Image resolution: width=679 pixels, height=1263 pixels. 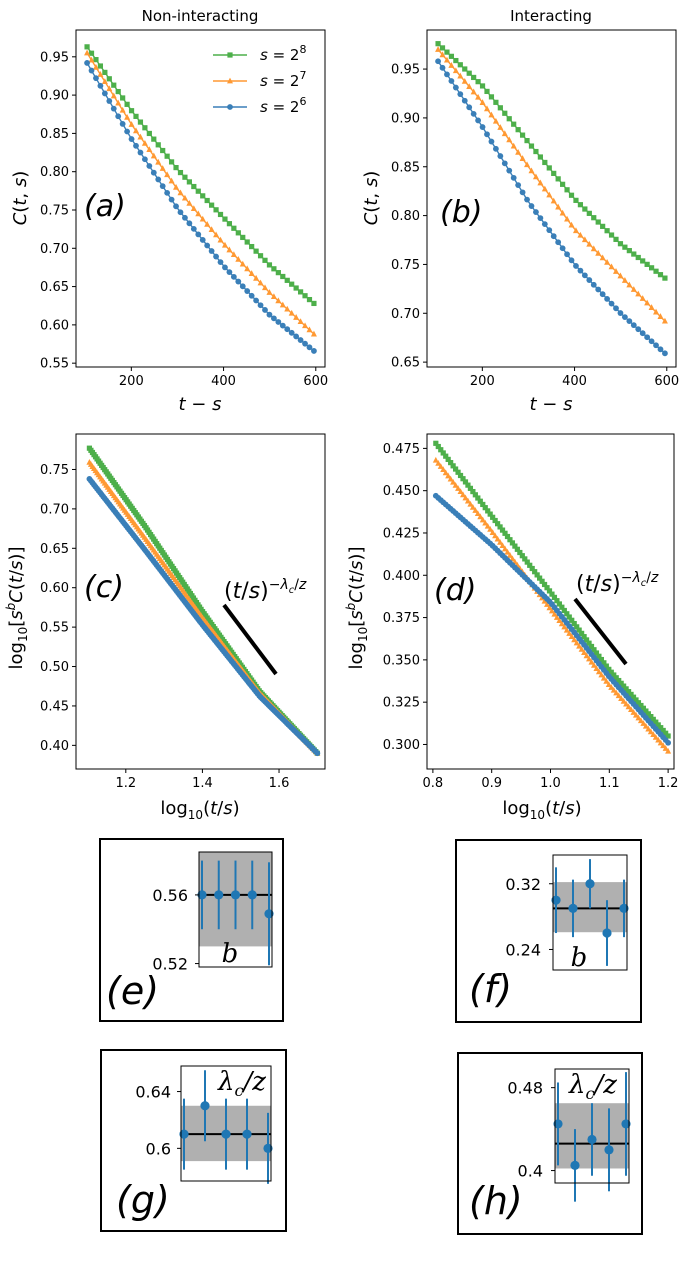 I want to click on power-law-annotation: (t/s)−λc/z, so click(x=265, y=590).